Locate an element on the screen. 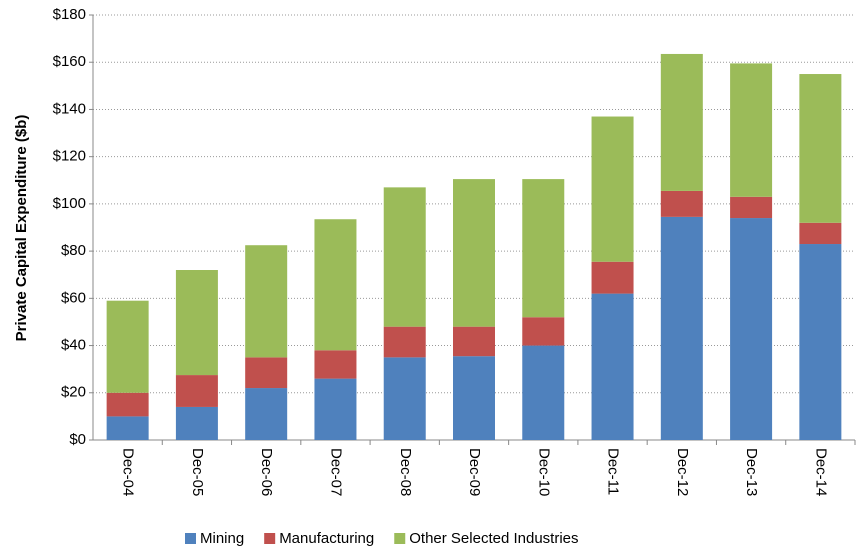  x-tick-label: Dec-13 is located at coordinates (751, 472).